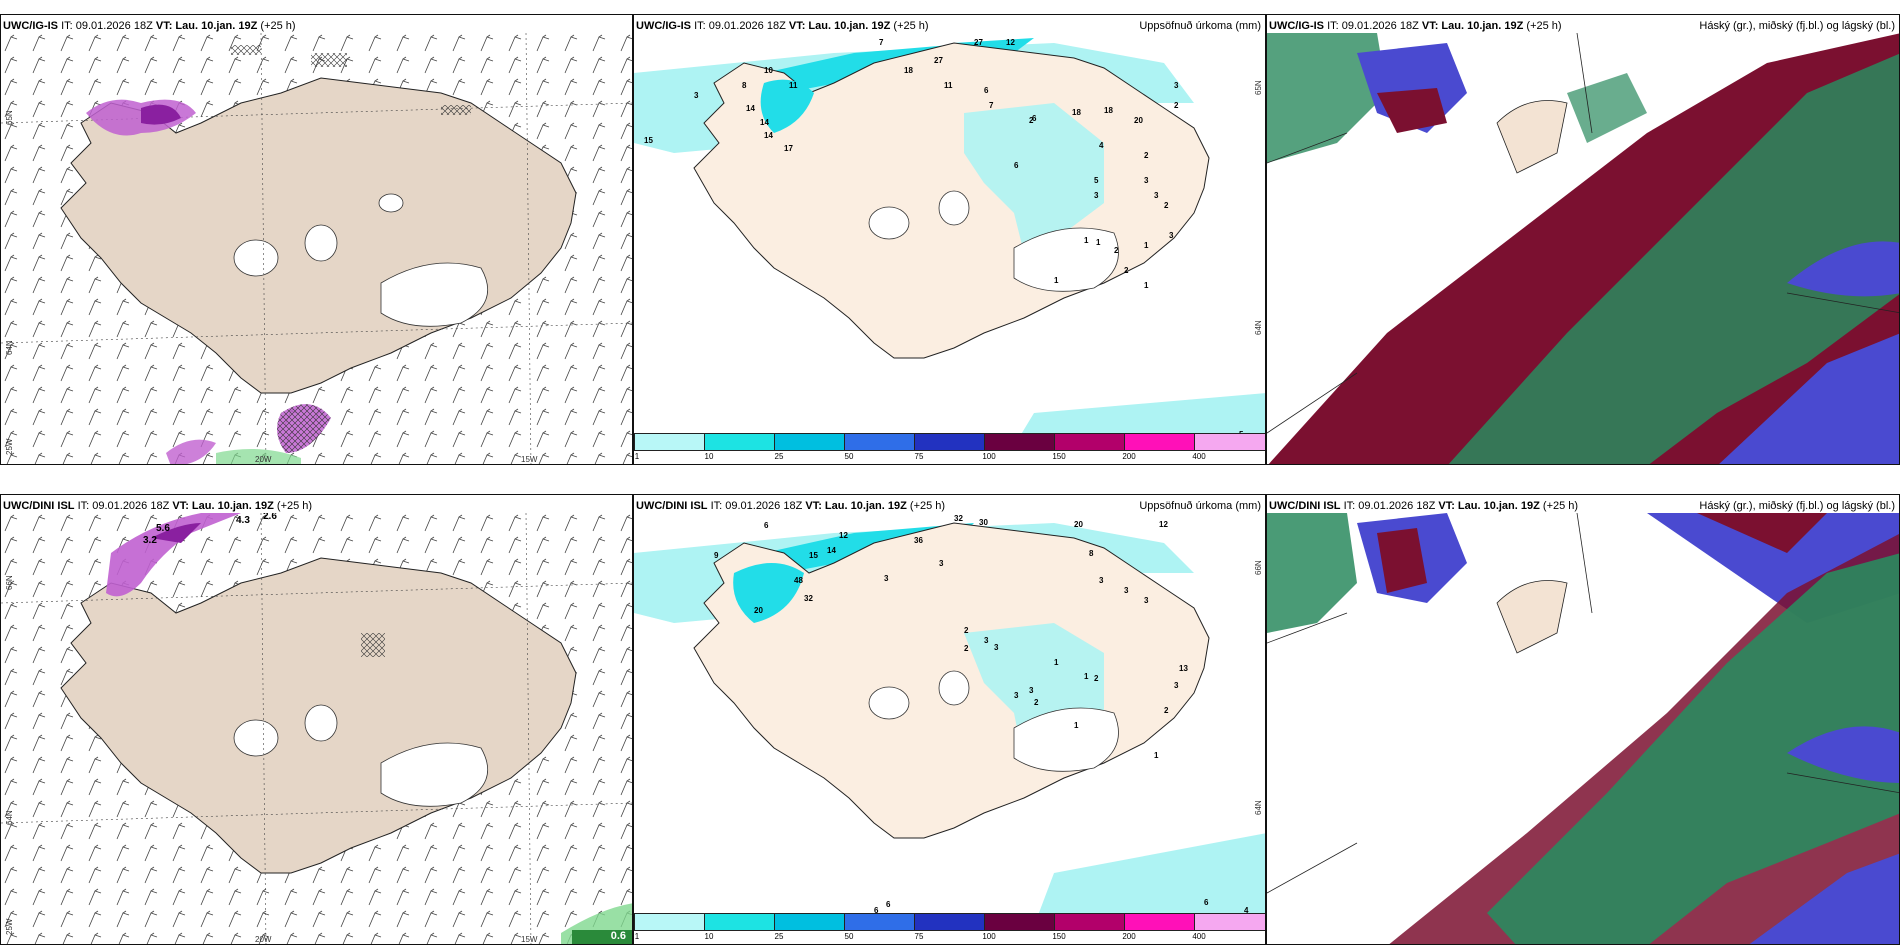 The image size is (1900, 950). I want to click on lat-label: 25W, so click(9, 926).